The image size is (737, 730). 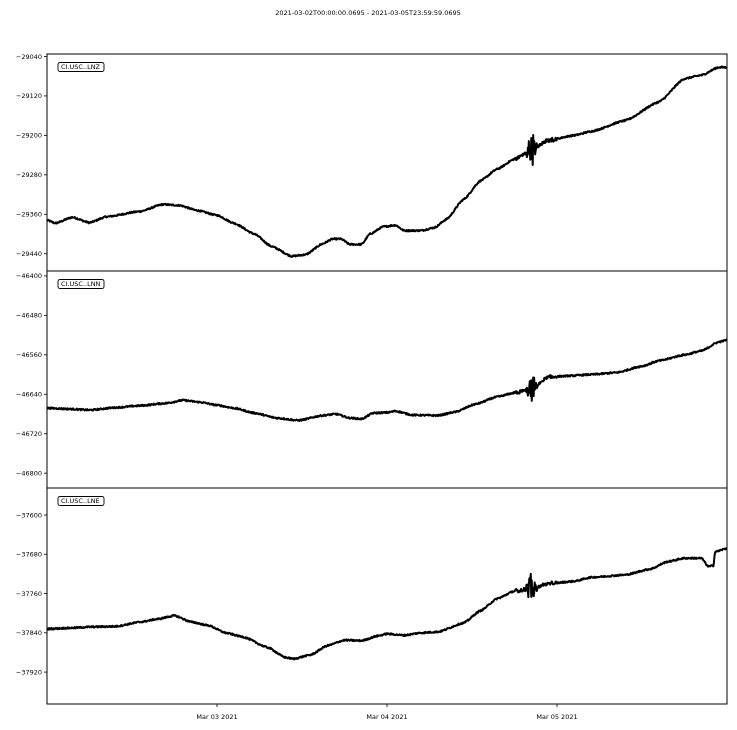 What do you see at coordinates (29, 175) in the screenshot?
I see `y-tick-label: −29280` at bounding box center [29, 175].